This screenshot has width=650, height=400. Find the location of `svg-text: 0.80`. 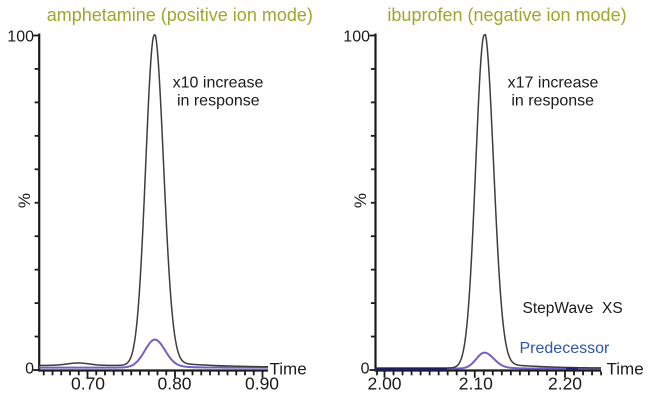

svg-text: 0.80 is located at coordinates (174, 384).